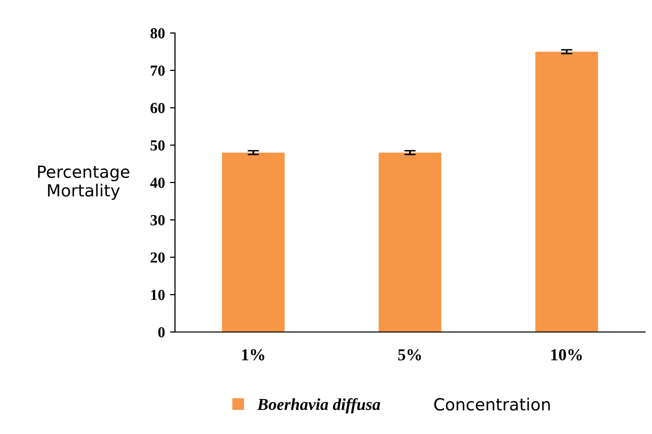 The height and width of the screenshot is (434, 652). Describe the element at coordinates (158, 295) in the screenshot. I see `y-tick-label: 10` at that location.